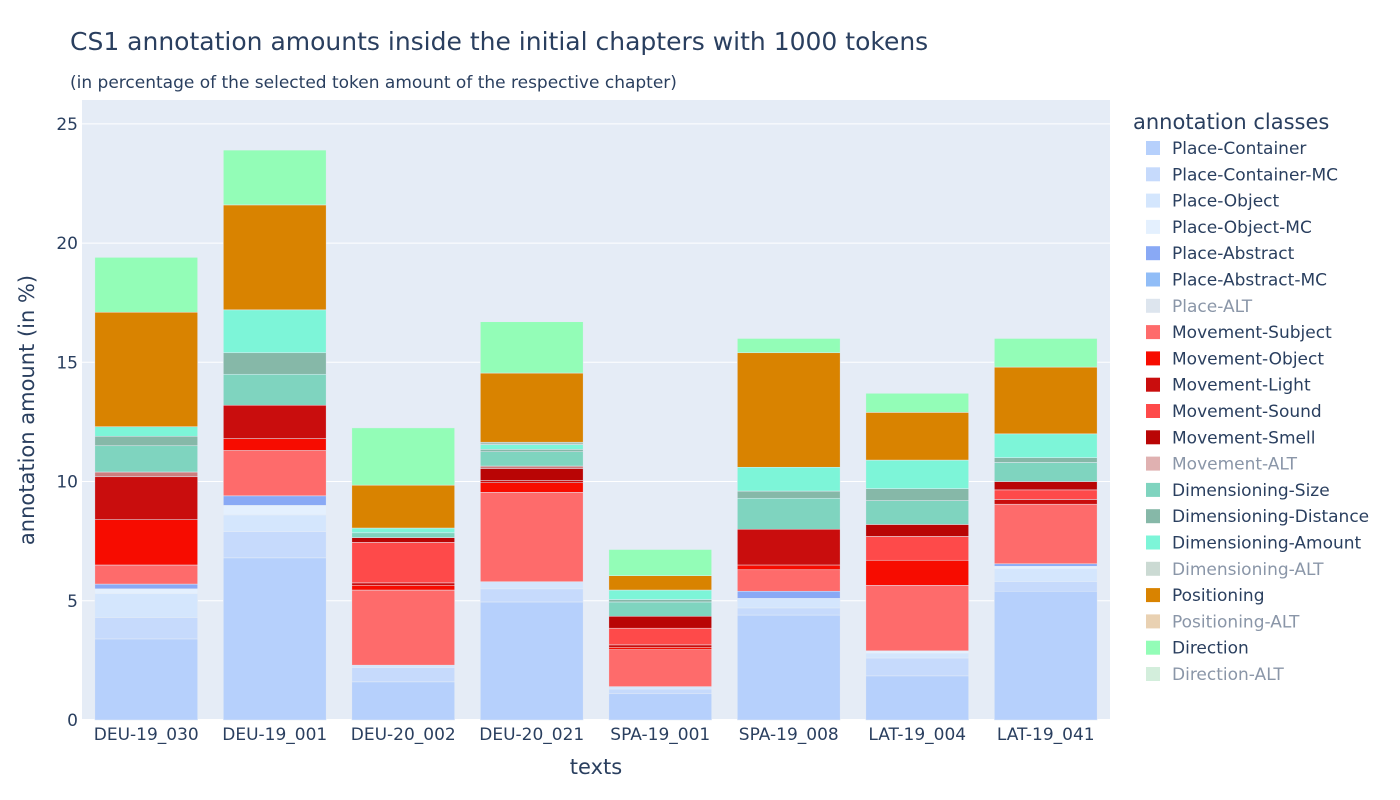 This screenshot has width=1400, height=800. What do you see at coordinates (1215, 675) in the screenshot?
I see `legend-item-direction-alt: Direction-ALT` at bounding box center [1215, 675].